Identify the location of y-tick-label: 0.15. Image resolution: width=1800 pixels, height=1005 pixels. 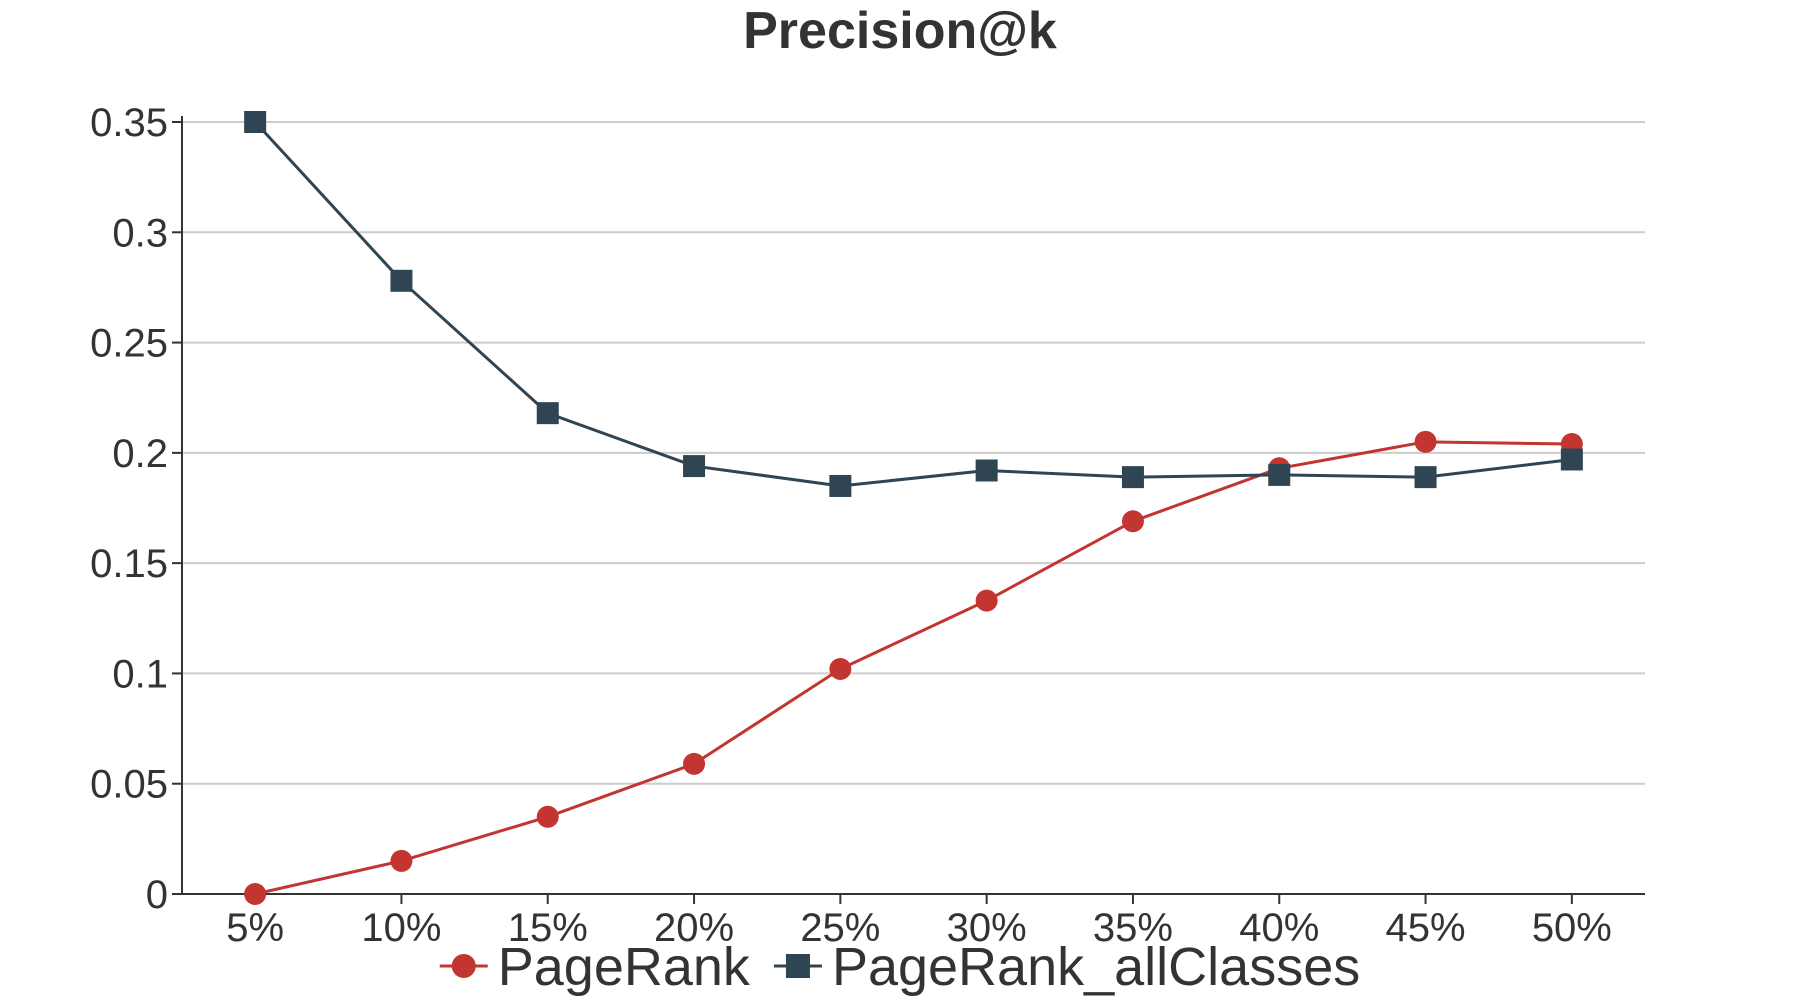
(129, 564).